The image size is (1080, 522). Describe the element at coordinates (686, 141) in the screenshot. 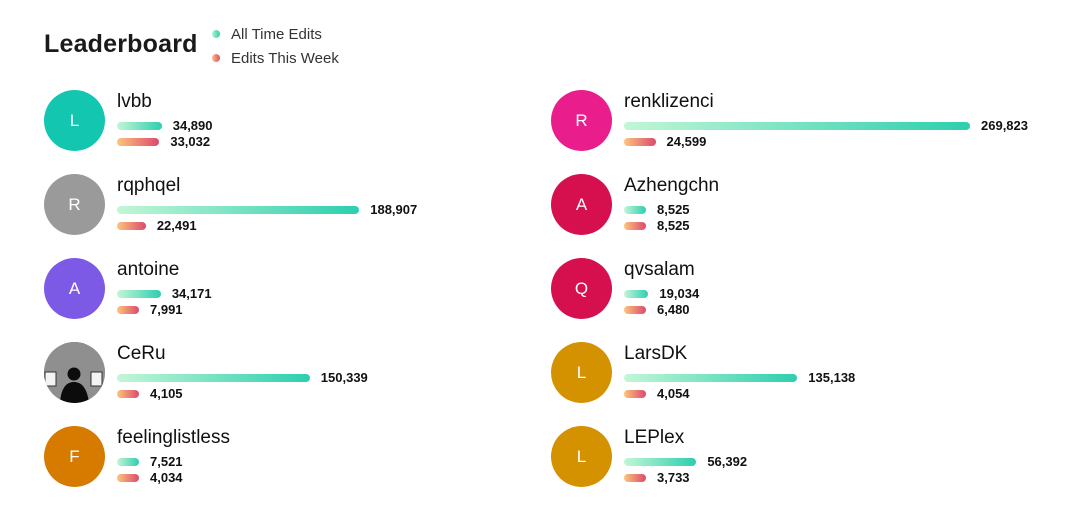

I see `this-week-edits-value: 24,599` at that location.